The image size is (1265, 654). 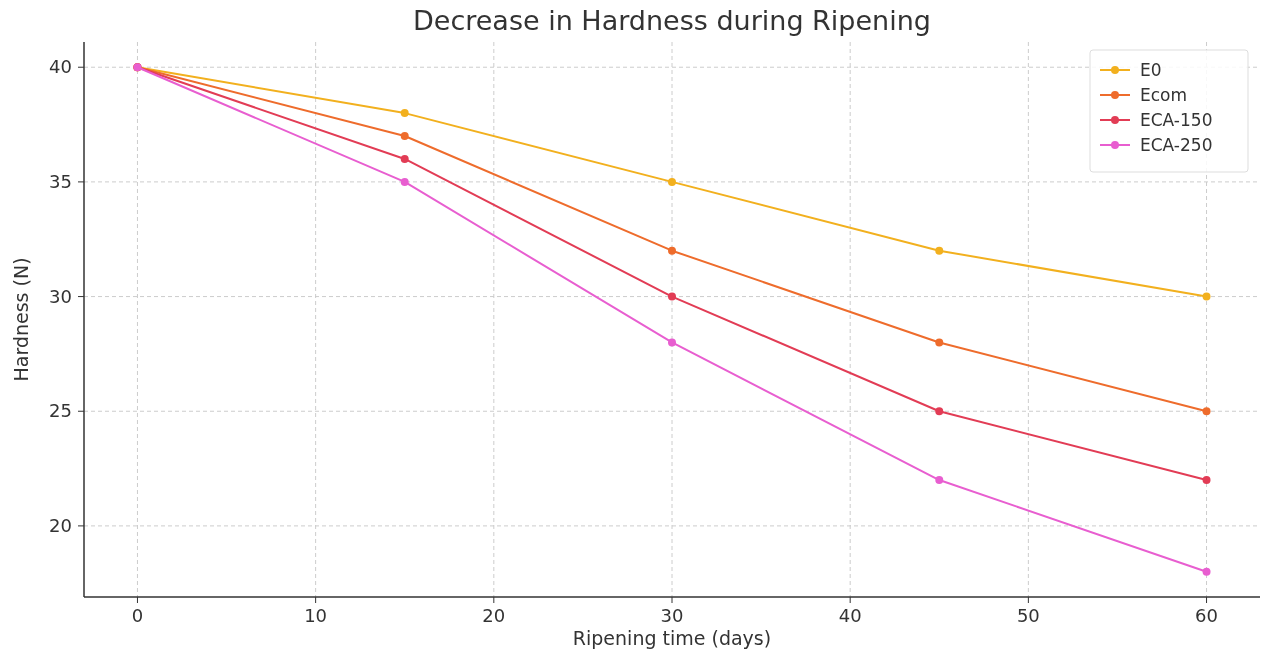 I want to click on x-tick-label: 10, so click(x=316, y=615).